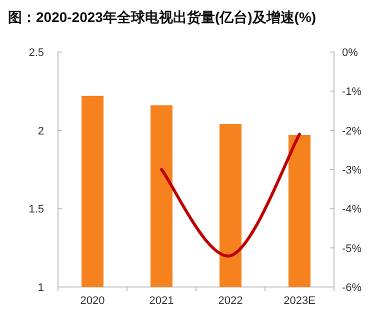  What do you see at coordinates (352, 92) in the screenshot?
I see `y2-tick-label: -1%` at bounding box center [352, 92].